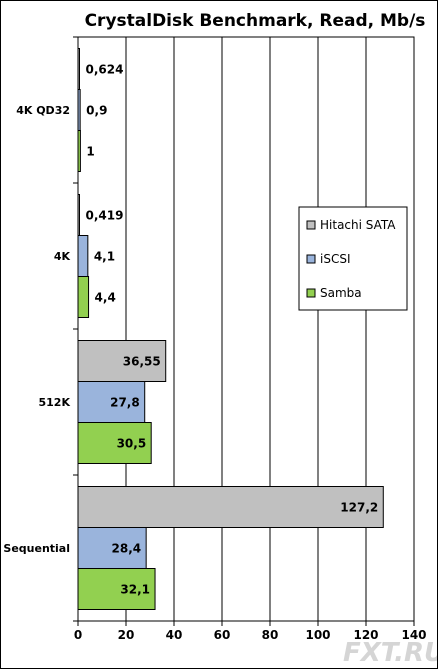 The height and width of the screenshot is (669, 438). Describe the element at coordinates (132, 444) in the screenshot. I see `value-label: 30,5` at that location.